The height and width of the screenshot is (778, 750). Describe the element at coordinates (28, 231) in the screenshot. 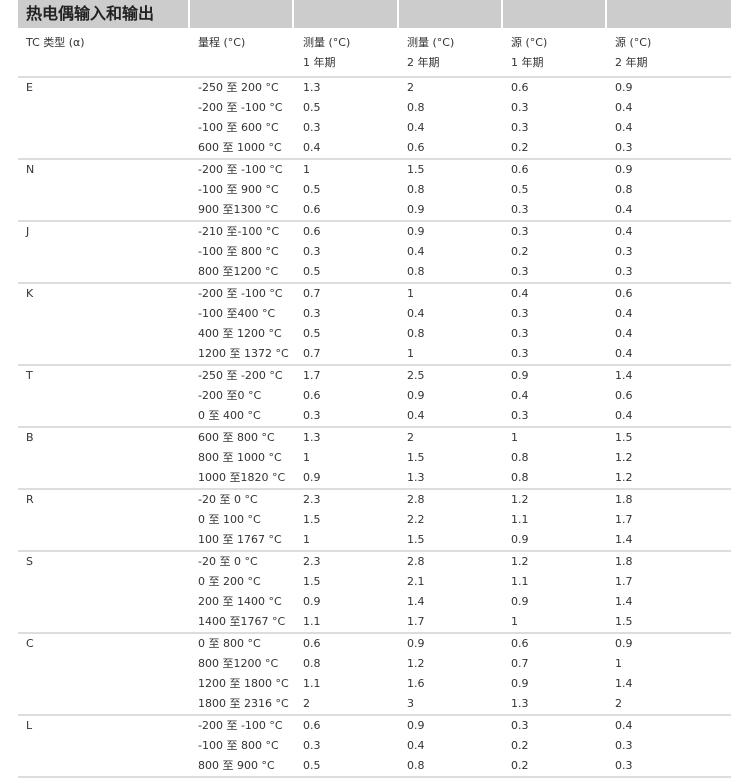

I see `cell-tc-type: J` at that location.